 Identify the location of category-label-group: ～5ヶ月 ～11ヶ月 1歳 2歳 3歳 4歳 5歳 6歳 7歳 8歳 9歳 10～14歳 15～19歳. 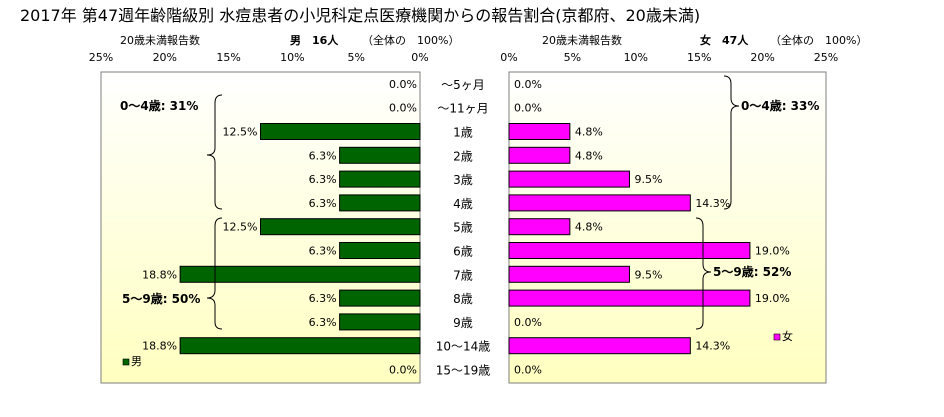
(463, 228).